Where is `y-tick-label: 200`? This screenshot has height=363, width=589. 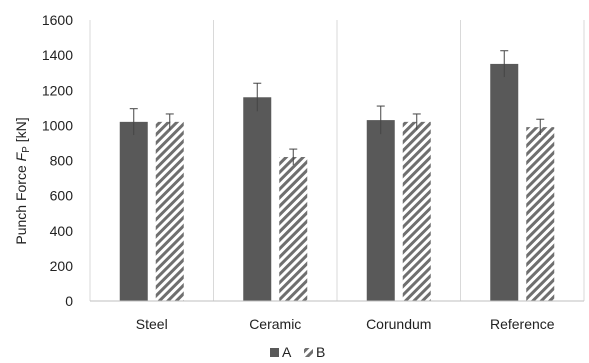
y-tick-label: 200 is located at coordinates (62, 266).